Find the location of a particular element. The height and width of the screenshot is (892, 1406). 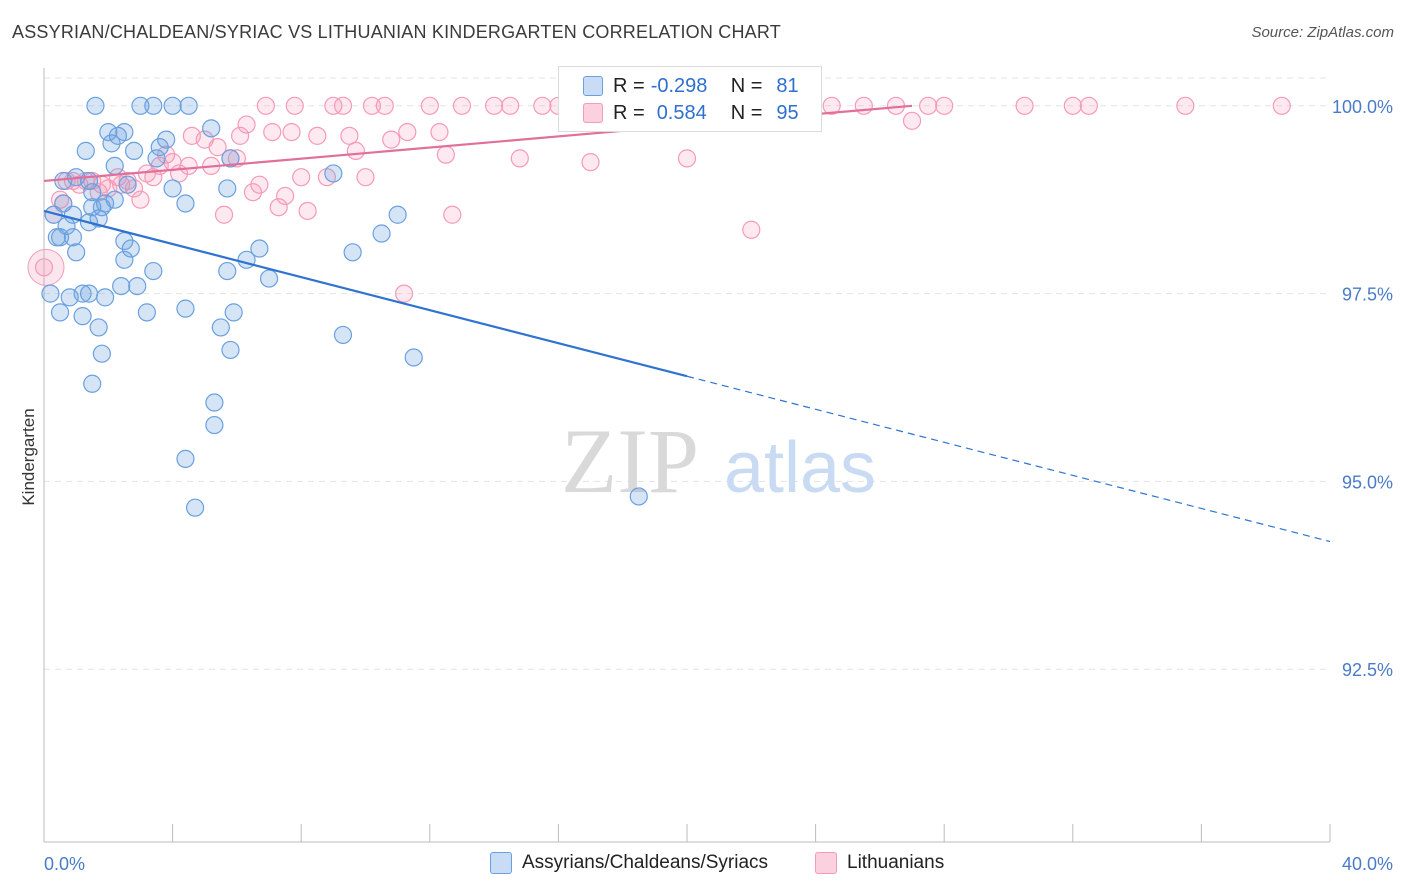

legend-r-label-pink: R = is located at coordinates (629, 112).